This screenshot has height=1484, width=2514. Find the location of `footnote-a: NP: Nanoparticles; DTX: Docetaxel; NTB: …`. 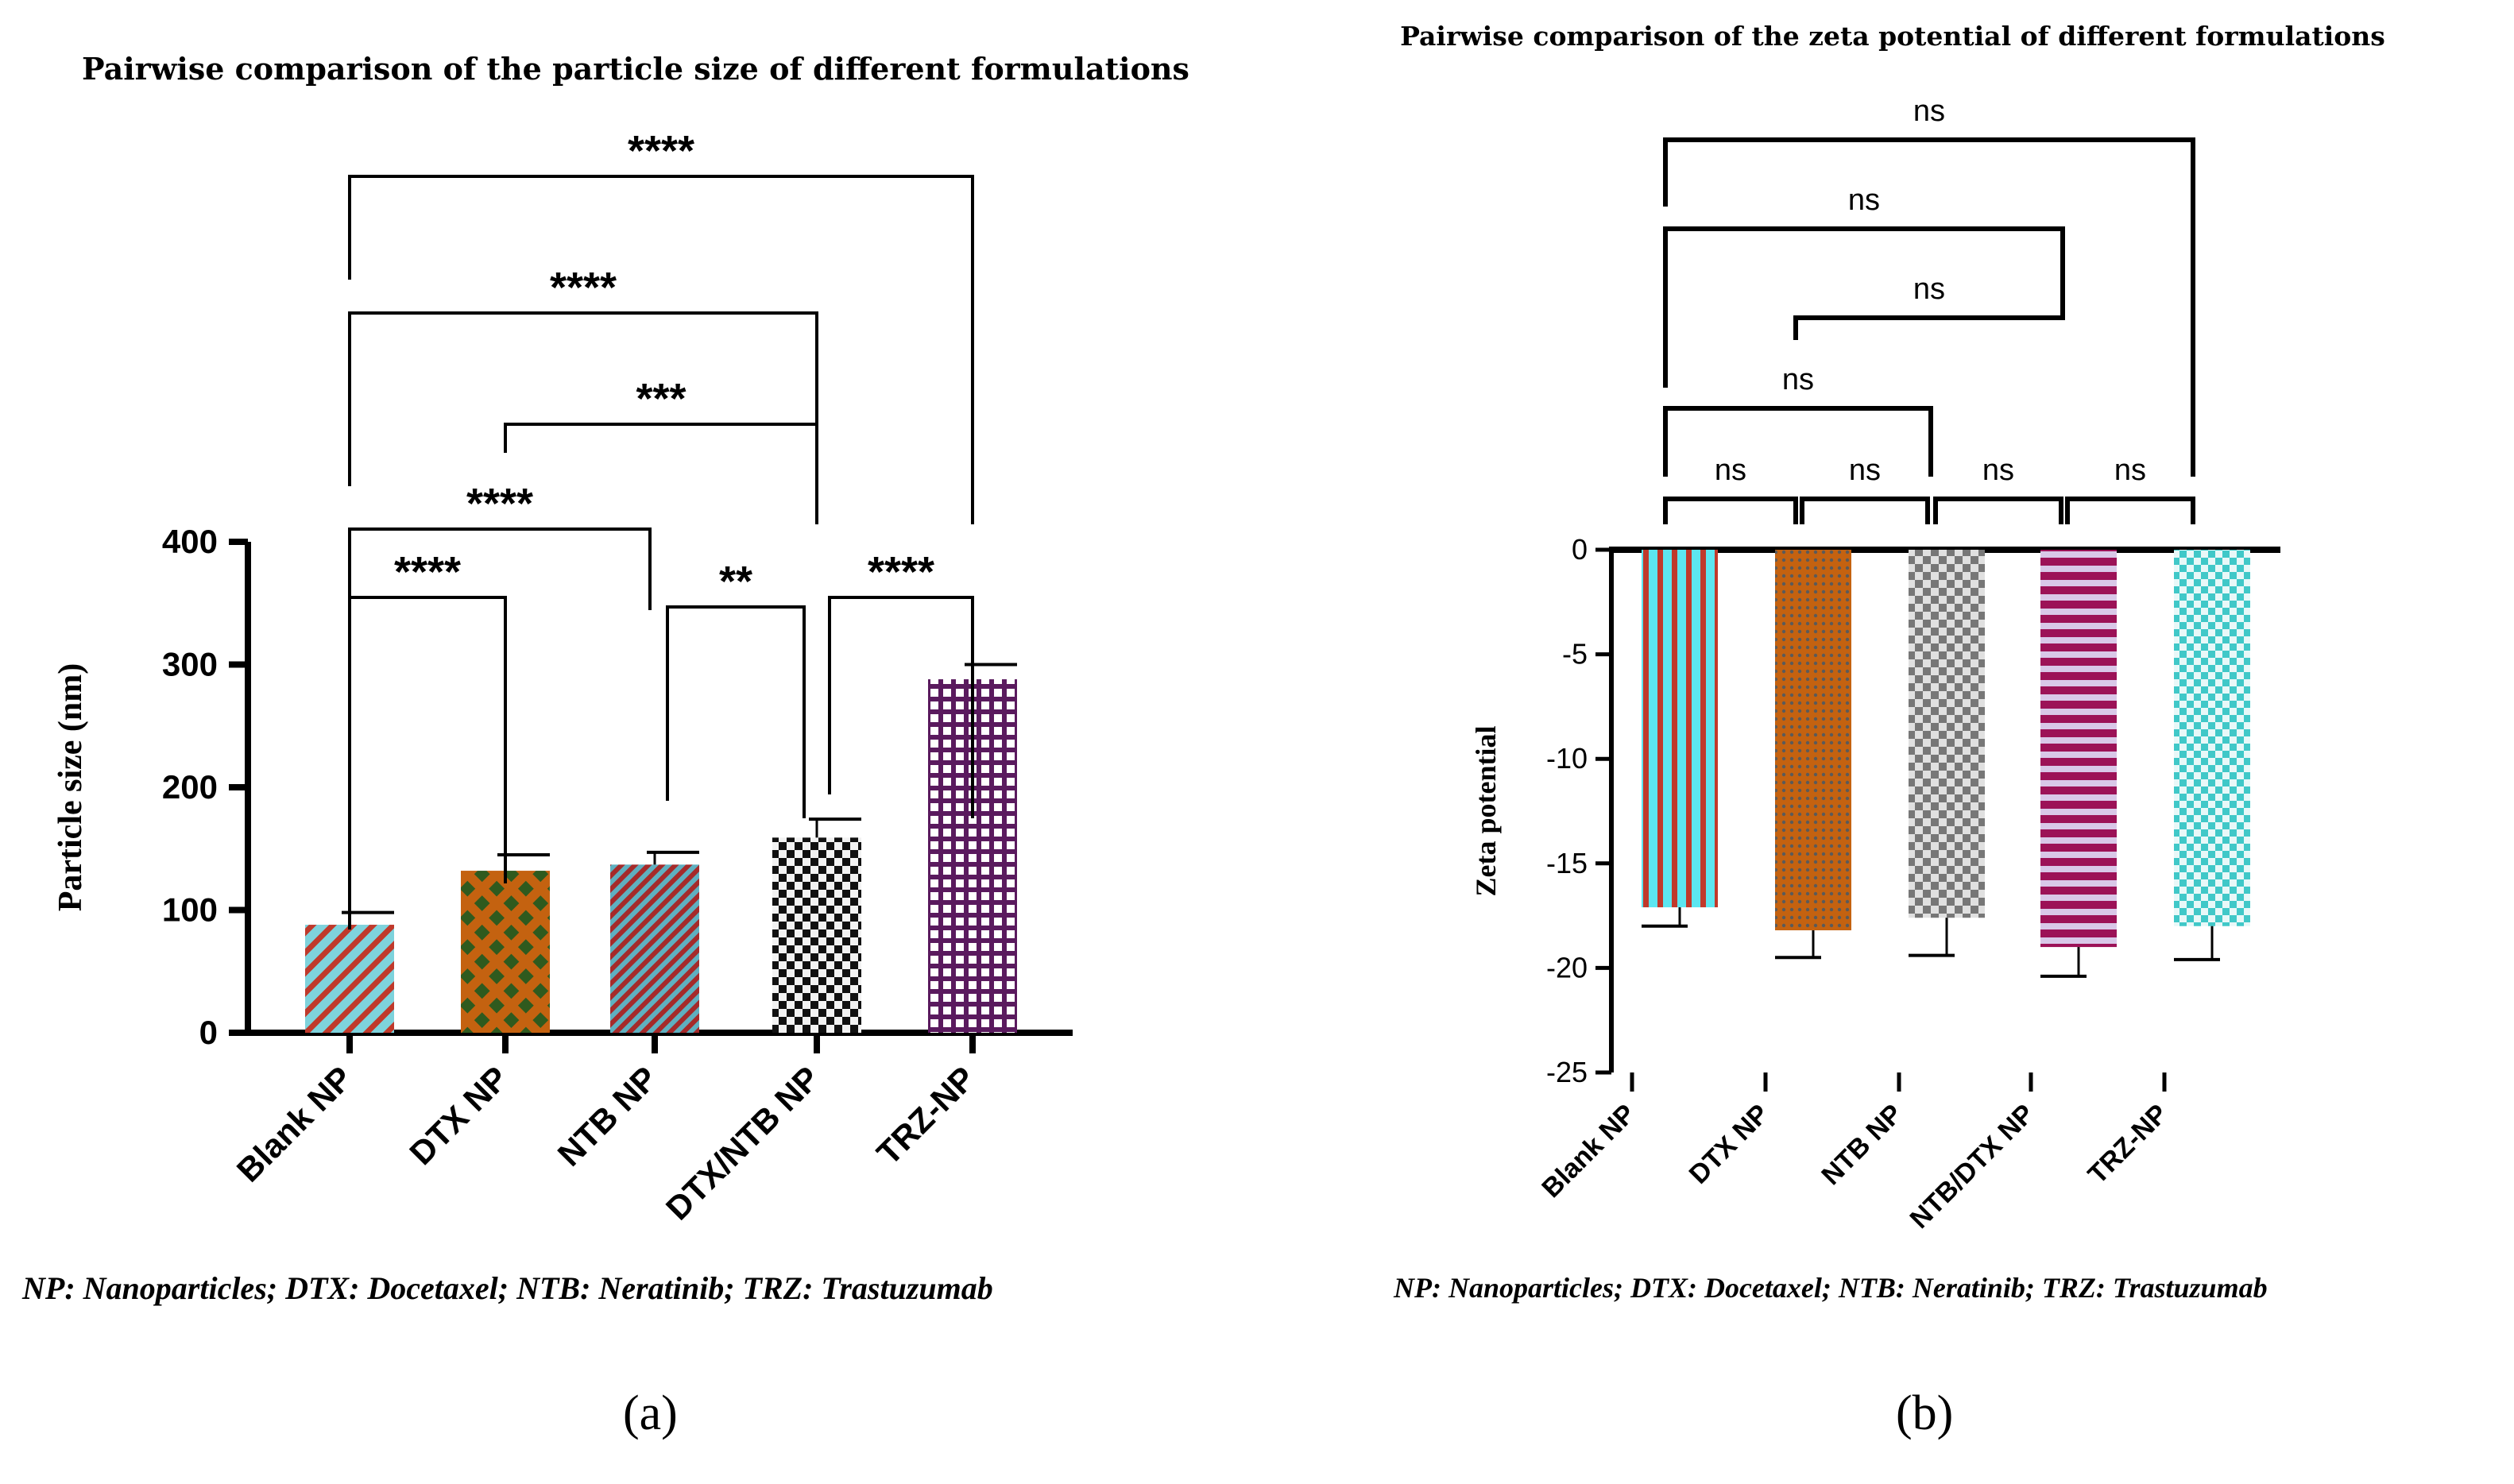

footnote-a: NP: Nanoparticles; DTX: Docetaxel; NTB: … is located at coordinates (507, 1288).